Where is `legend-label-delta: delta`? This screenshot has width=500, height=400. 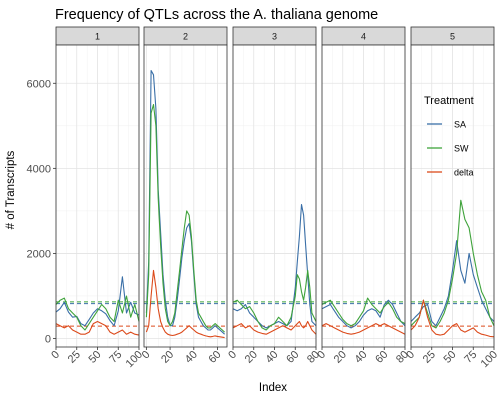
legend-label-delta: delta is located at coordinates (464, 173).